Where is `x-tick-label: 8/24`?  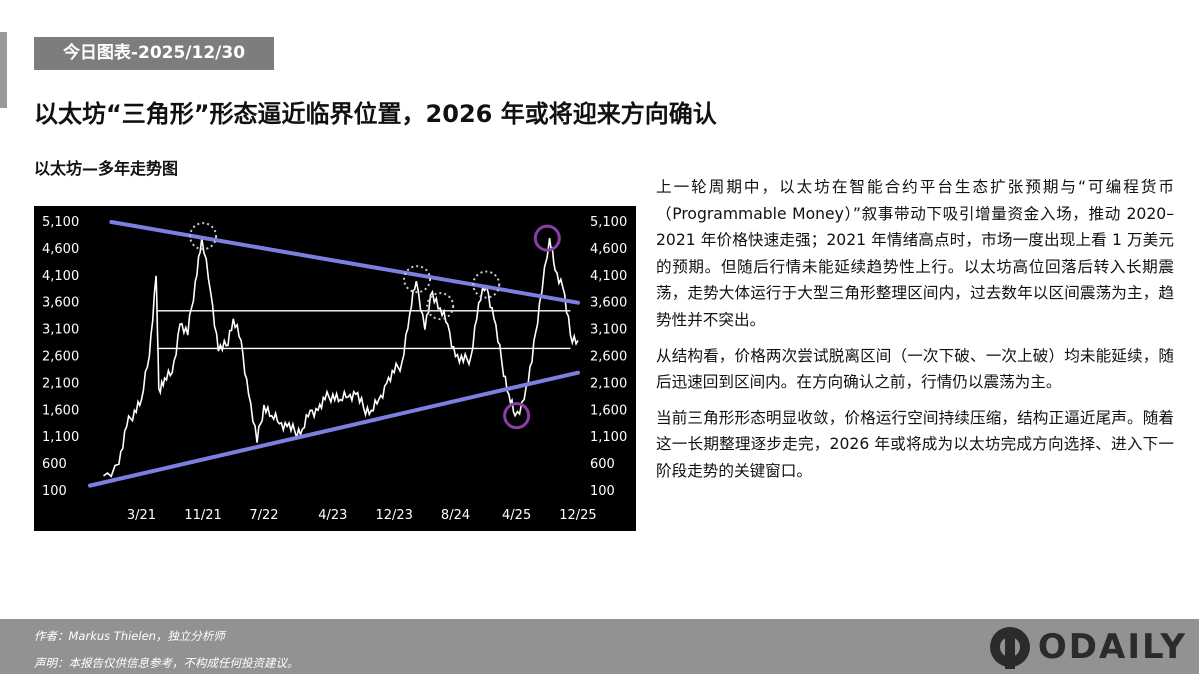 x-tick-label: 8/24 is located at coordinates (455, 515).